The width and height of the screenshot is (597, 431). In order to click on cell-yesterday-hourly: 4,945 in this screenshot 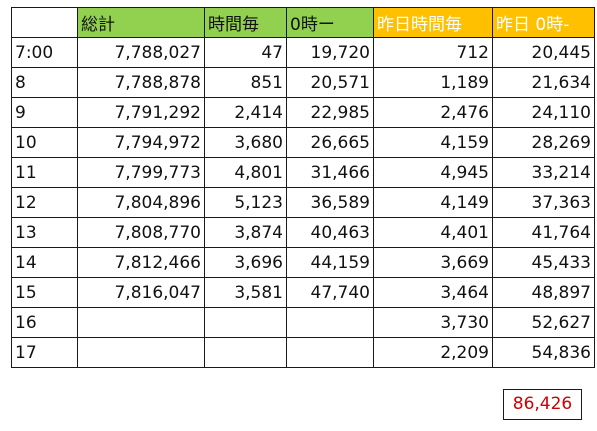, I will do `click(433, 172)`.